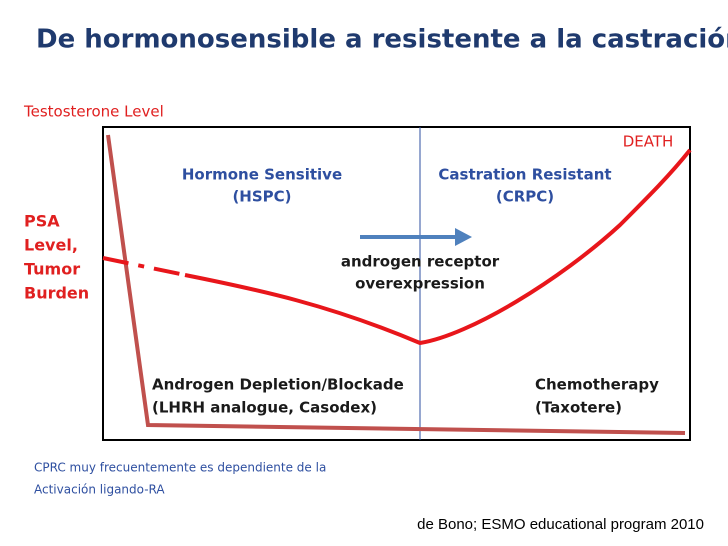 This screenshot has height=546, width=728. Describe the element at coordinates (648, 142) in the screenshot. I see `endpoint-label: DEATH` at that location.